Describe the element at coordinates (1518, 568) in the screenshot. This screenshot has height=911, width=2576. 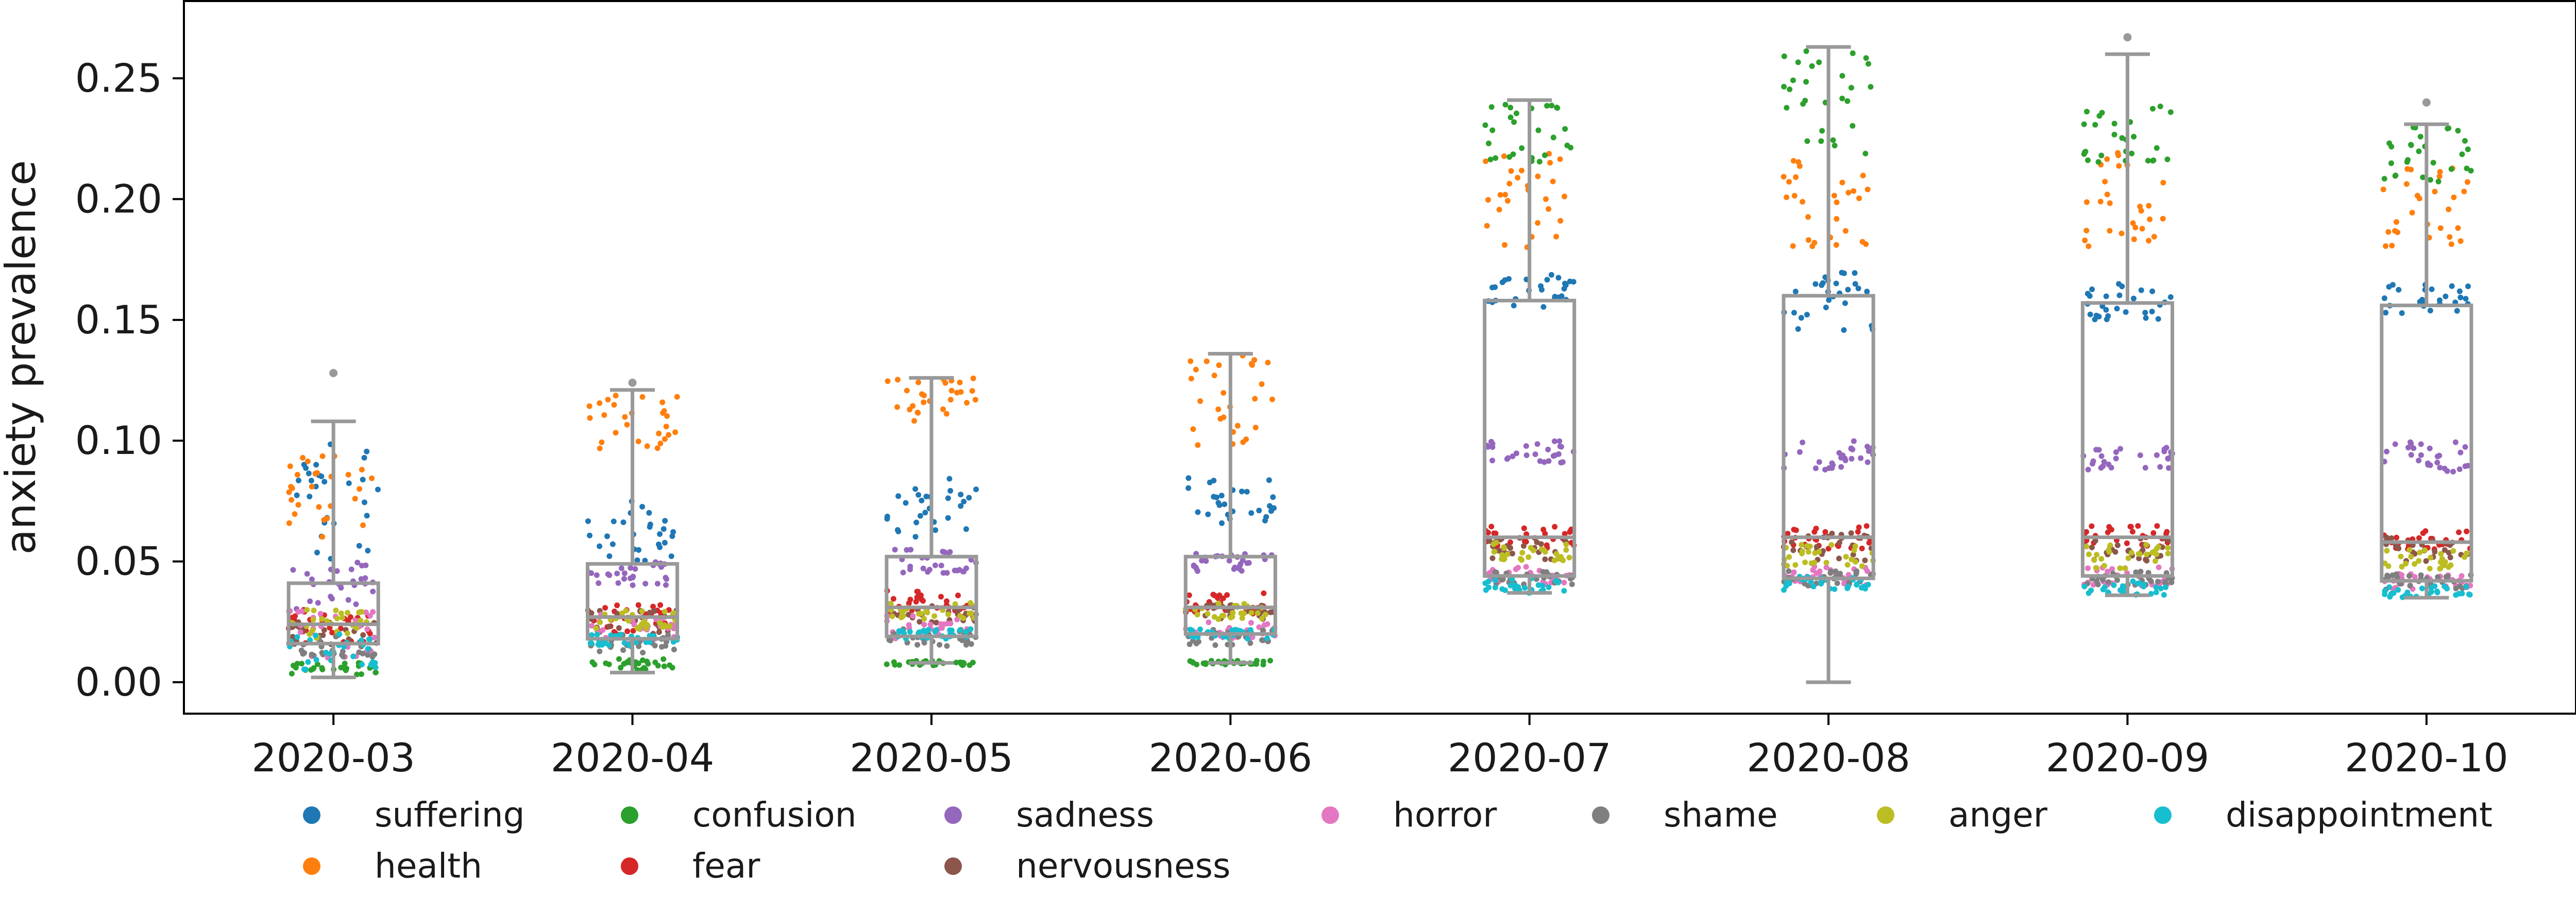
I see `data-point-horror` at that location.